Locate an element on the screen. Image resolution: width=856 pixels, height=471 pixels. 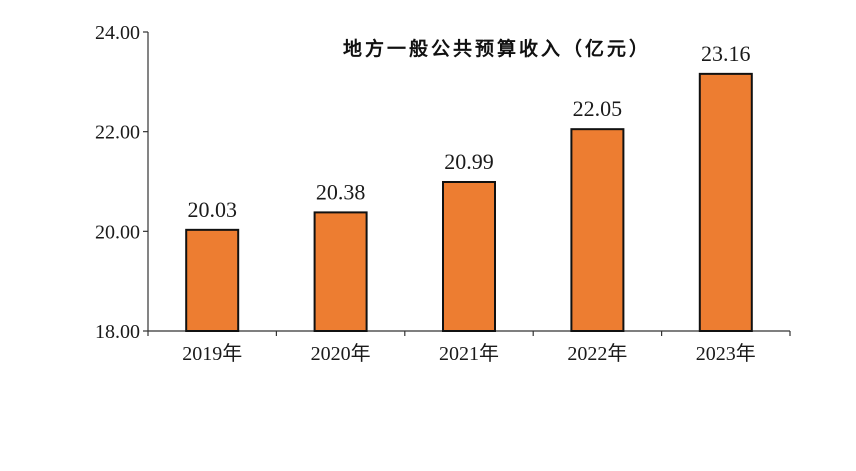
bar-2020年 is located at coordinates (340, 271).